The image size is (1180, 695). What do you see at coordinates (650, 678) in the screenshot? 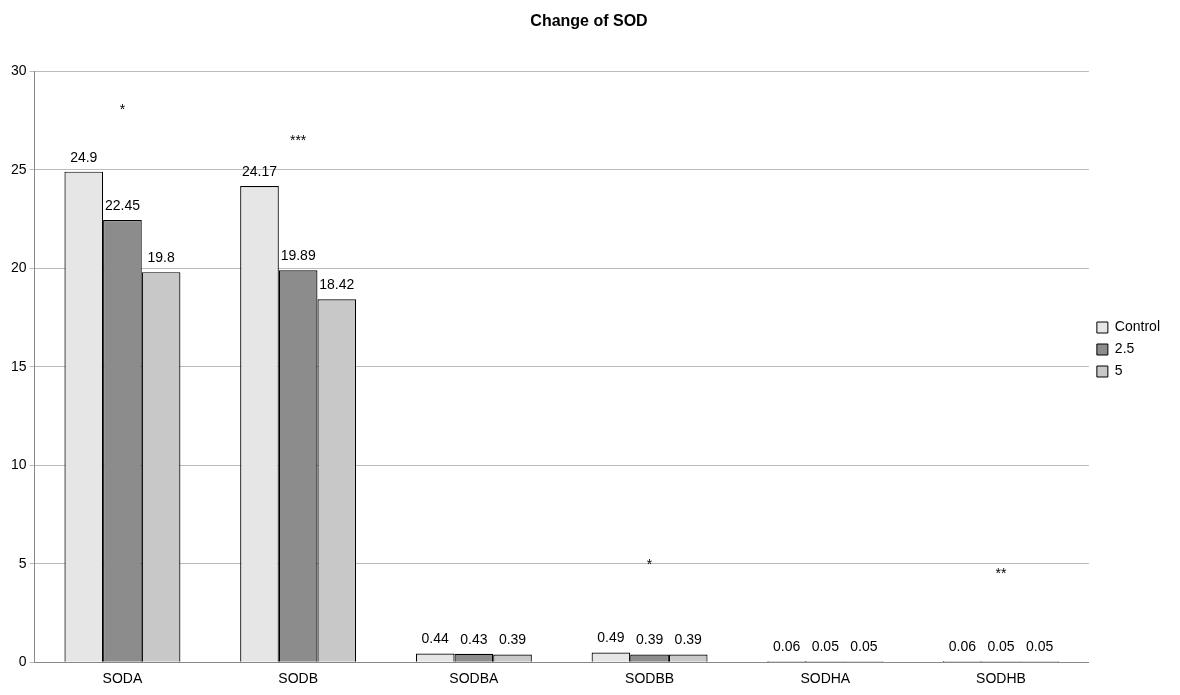
I see `x-tick-label: SODBB` at bounding box center [650, 678].